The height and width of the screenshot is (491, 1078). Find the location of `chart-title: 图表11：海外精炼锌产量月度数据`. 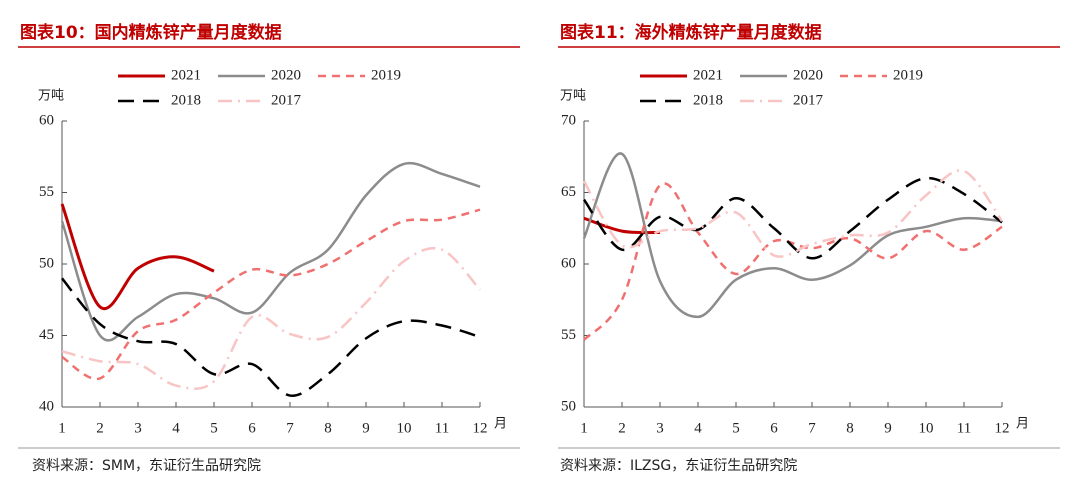

chart-title: 图表11：海外精炼锌产量月度数据 is located at coordinates (691, 32).